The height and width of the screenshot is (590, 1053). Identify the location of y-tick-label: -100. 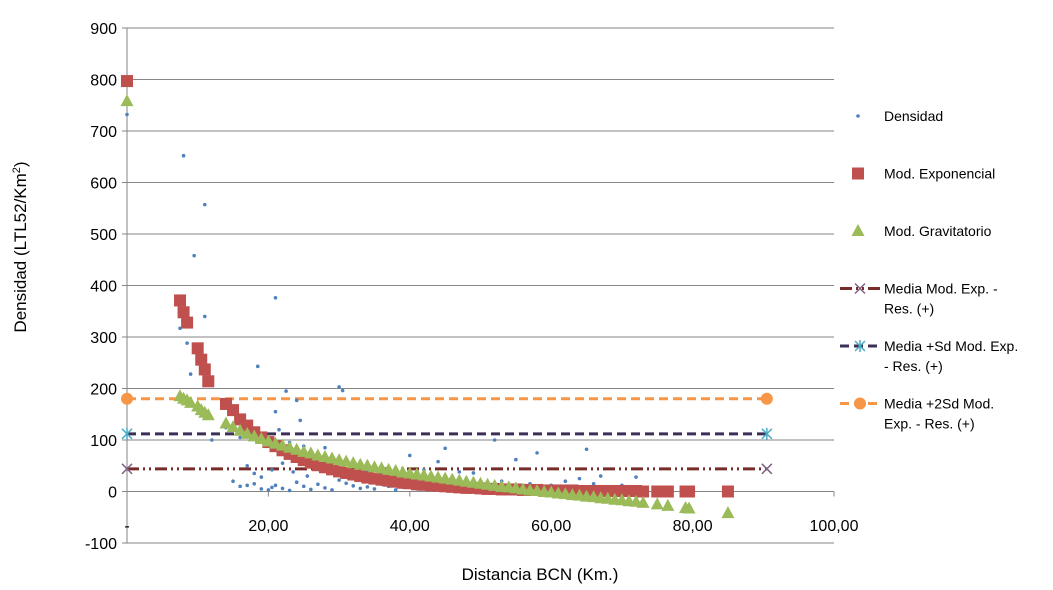
(101, 544).